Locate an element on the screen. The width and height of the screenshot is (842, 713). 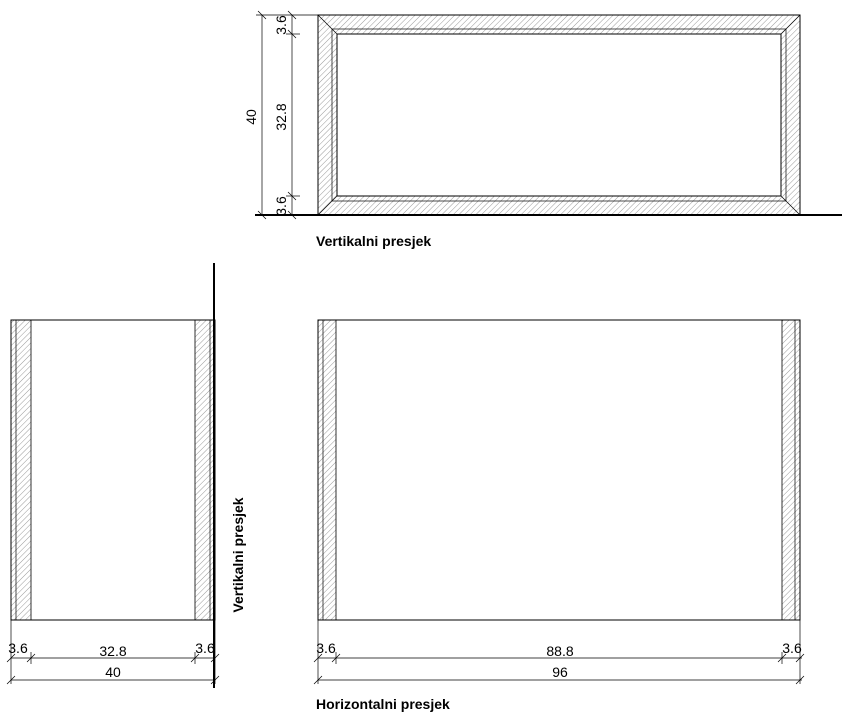
right-wall is located at coordinates (205, 470).